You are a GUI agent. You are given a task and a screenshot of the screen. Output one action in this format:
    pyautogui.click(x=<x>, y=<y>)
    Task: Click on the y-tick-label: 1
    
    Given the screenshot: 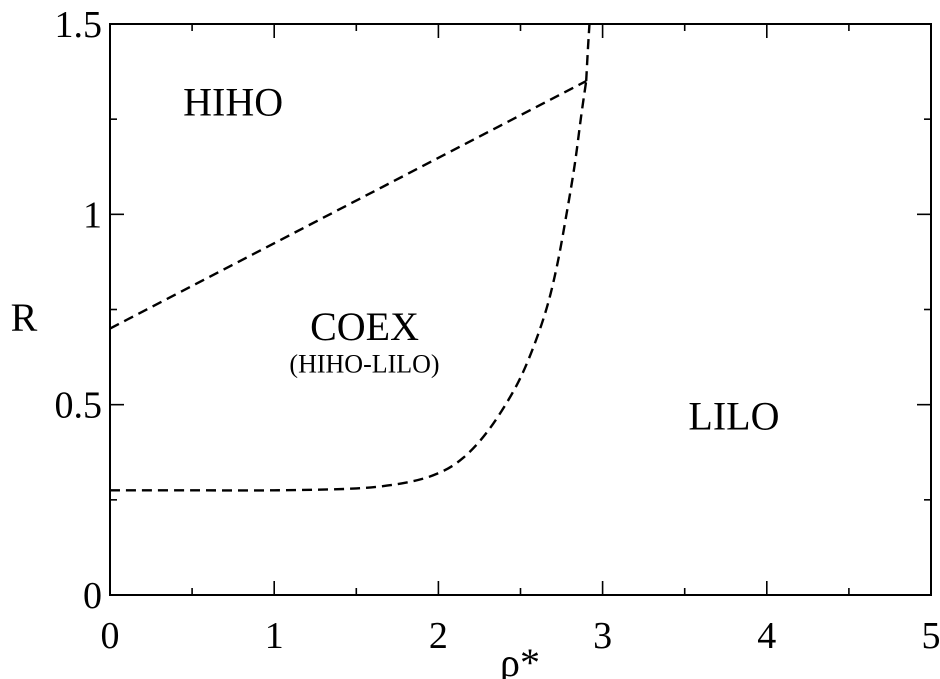 What is the action you would take?
    pyautogui.click(x=92, y=215)
    